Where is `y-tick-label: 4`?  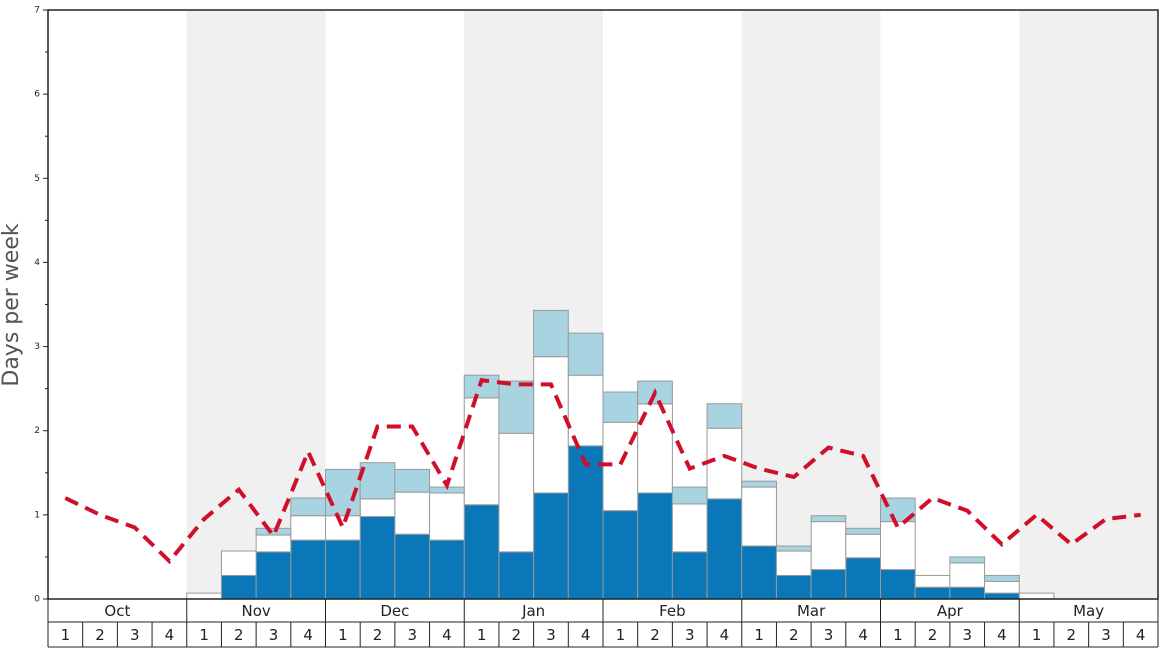 y-tick-label: 4 is located at coordinates (37, 263).